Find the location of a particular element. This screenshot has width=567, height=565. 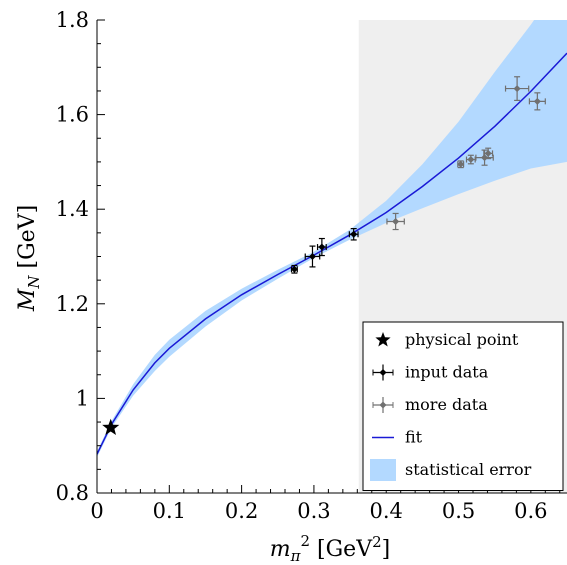

x-label-unit: [GeV is located at coordinates (341, 549).